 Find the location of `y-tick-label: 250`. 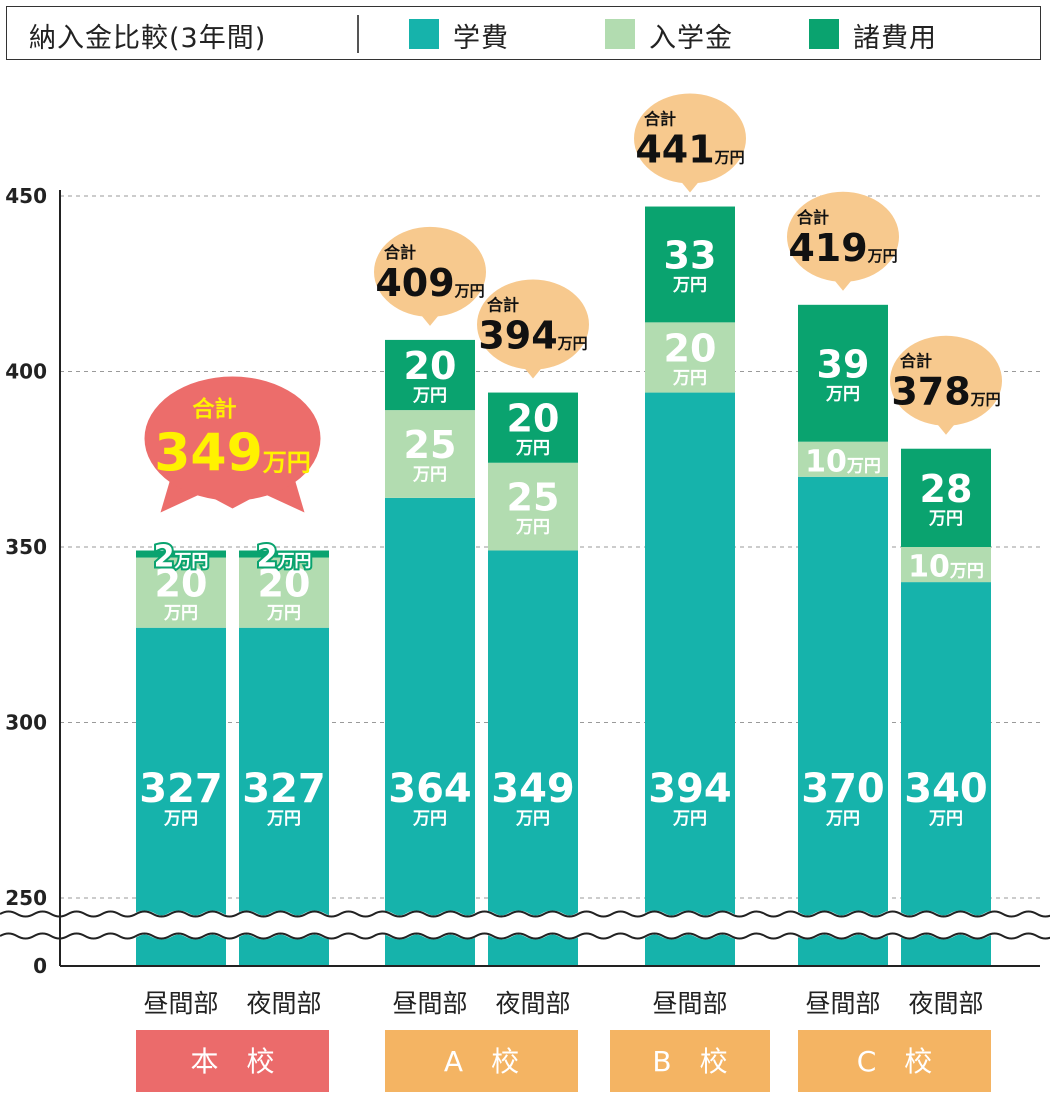

y-tick-label: 250 is located at coordinates (26, 898).